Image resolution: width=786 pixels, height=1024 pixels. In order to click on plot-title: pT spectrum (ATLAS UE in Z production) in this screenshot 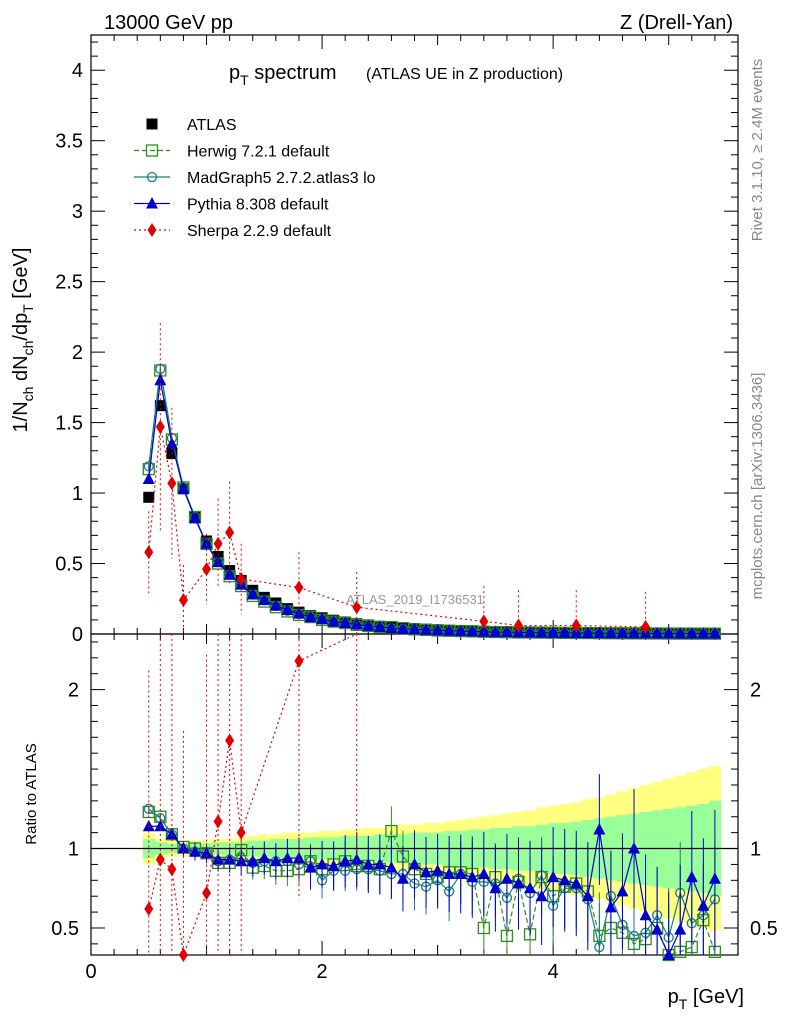, I will do `click(396, 75)`.